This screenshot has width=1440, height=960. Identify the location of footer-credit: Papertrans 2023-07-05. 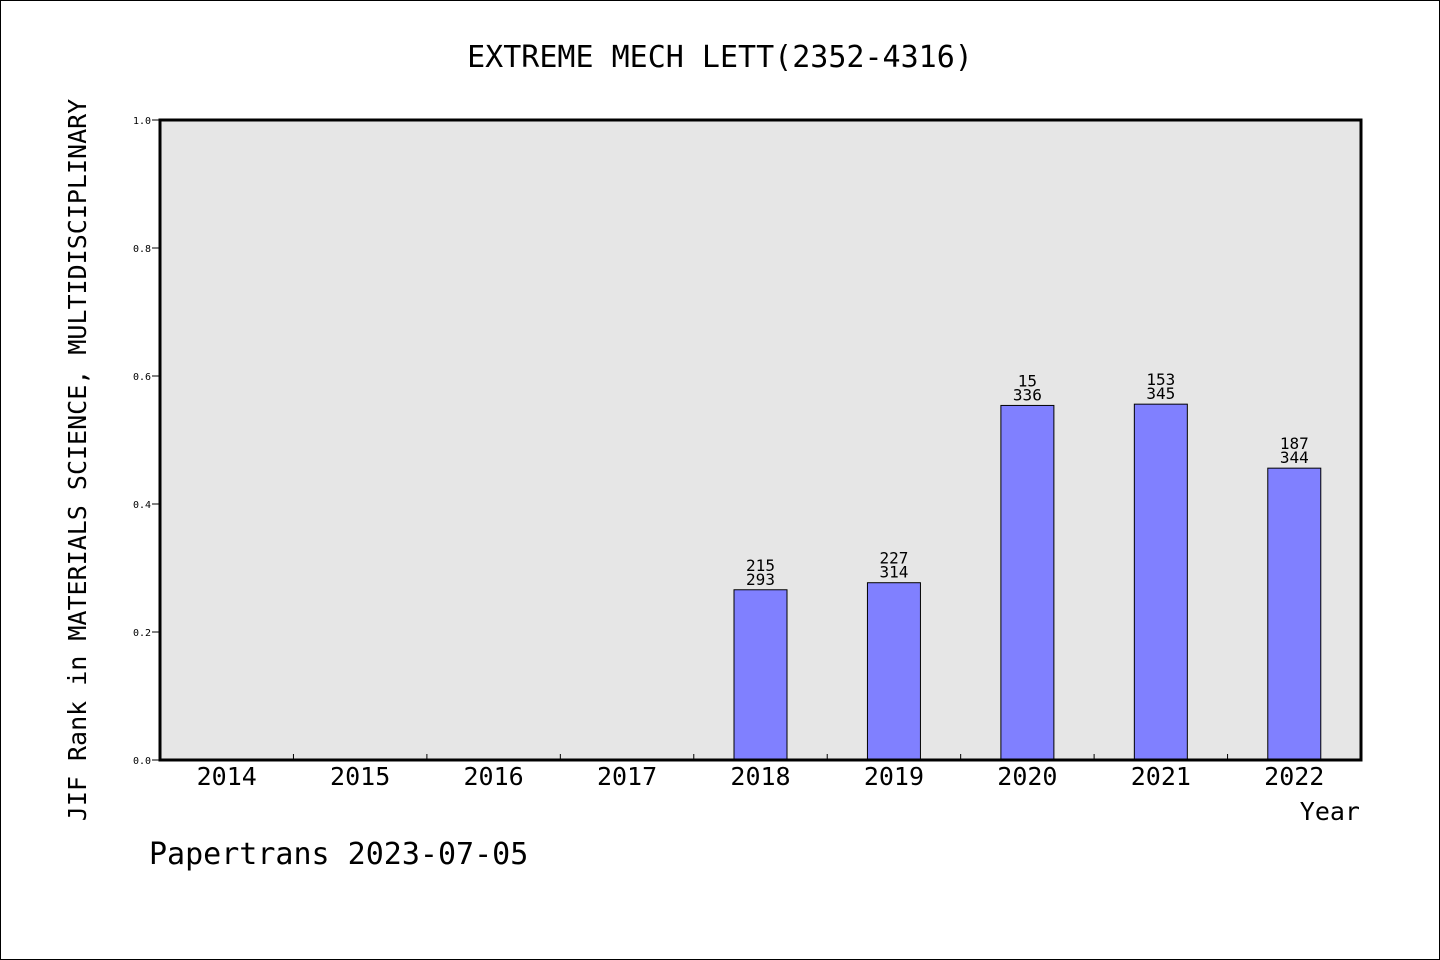
(338, 854).